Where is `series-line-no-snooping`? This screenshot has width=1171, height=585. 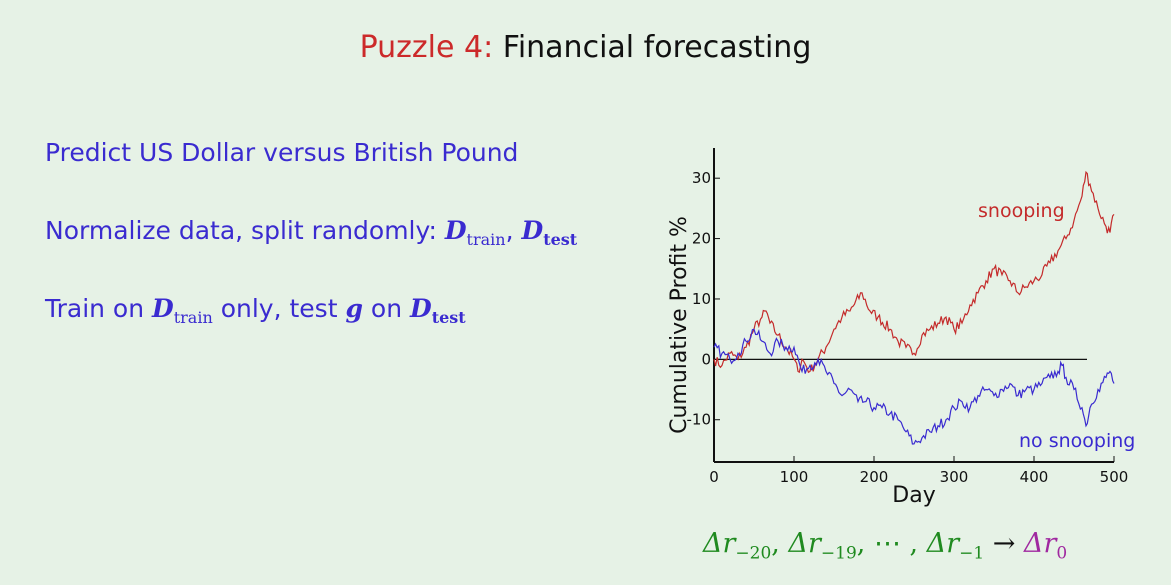 series-line-no-snooping is located at coordinates (914, 386).